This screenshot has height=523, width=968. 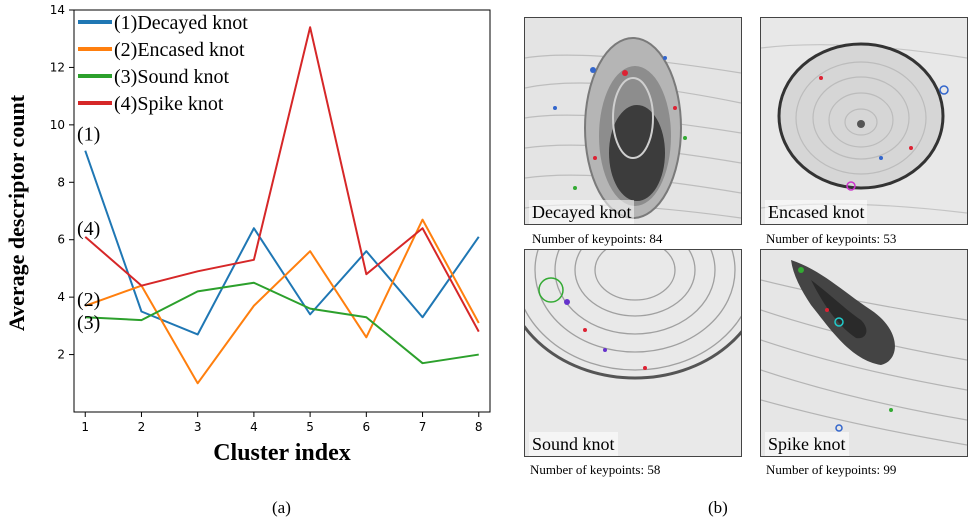 I want to click on keypoints-sound: Number of keypoints: 58, so click(x=595, y=469).